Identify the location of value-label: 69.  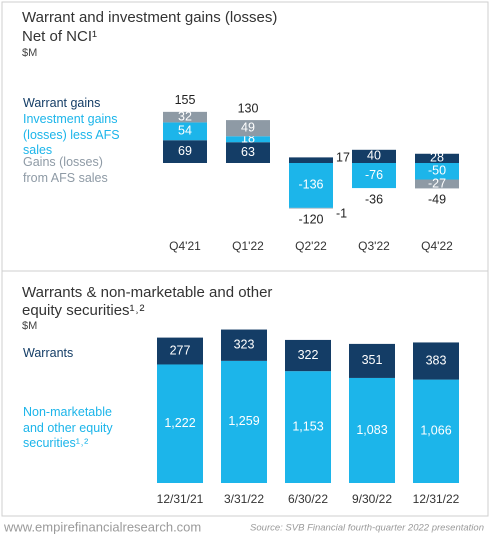
(185, 151).